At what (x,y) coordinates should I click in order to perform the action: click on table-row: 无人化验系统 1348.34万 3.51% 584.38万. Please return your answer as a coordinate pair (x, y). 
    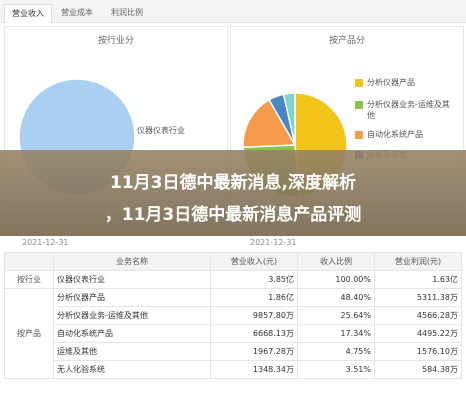
    Looking at the image, I should click on (233, 369).